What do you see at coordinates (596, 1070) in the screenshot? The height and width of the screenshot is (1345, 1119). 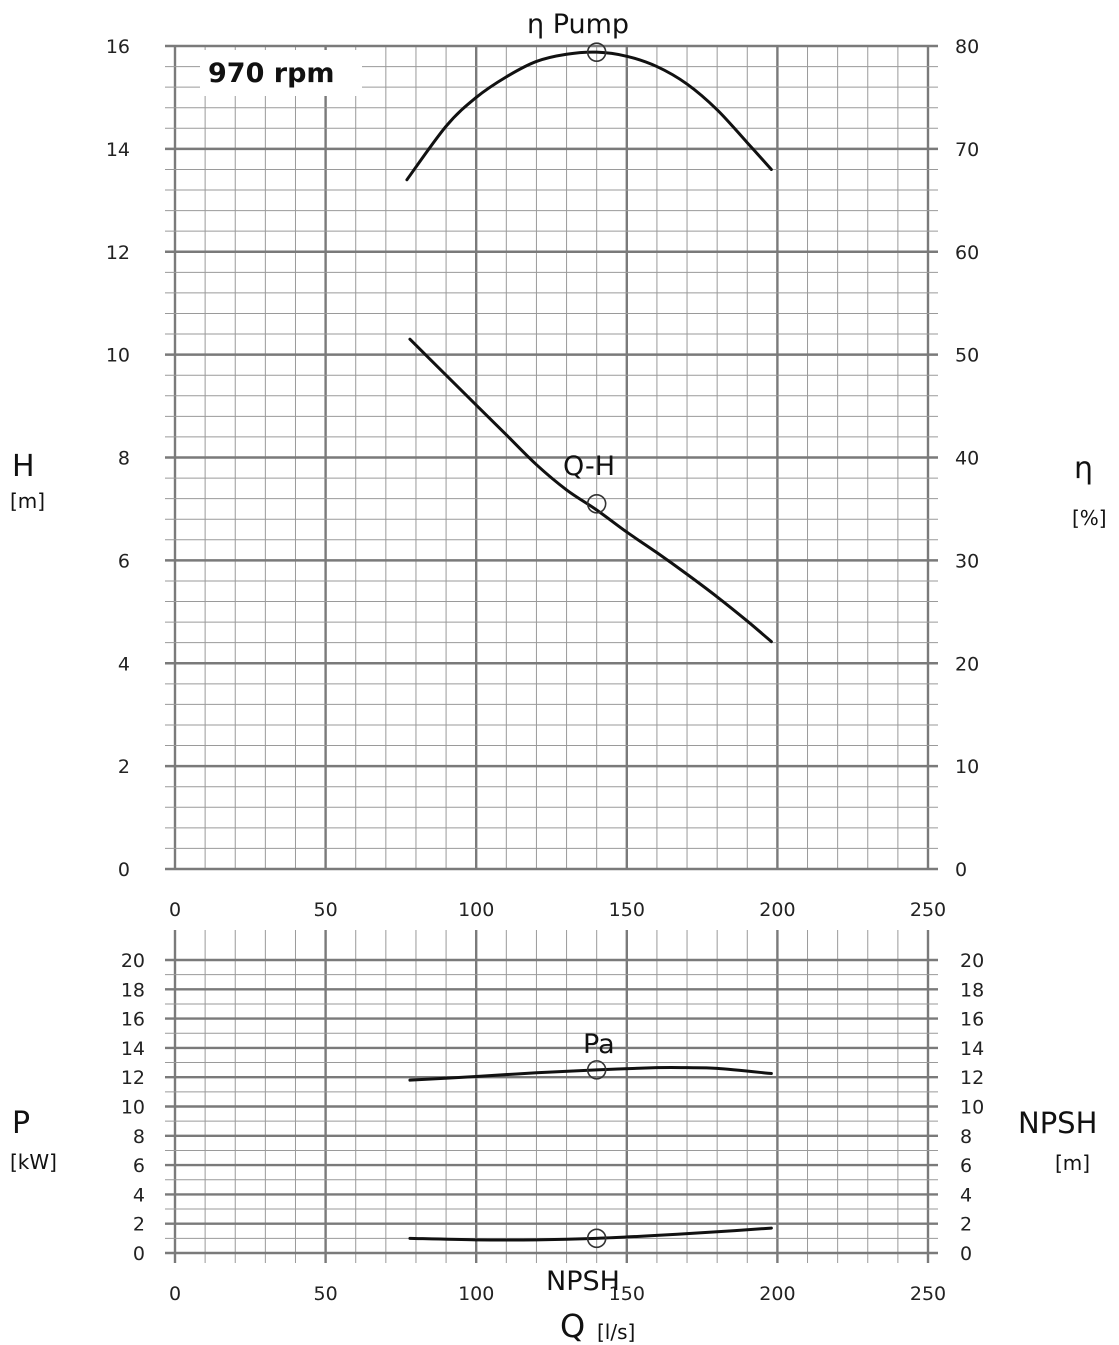 I see `pa-marker` at bounding box center [596, 1070].